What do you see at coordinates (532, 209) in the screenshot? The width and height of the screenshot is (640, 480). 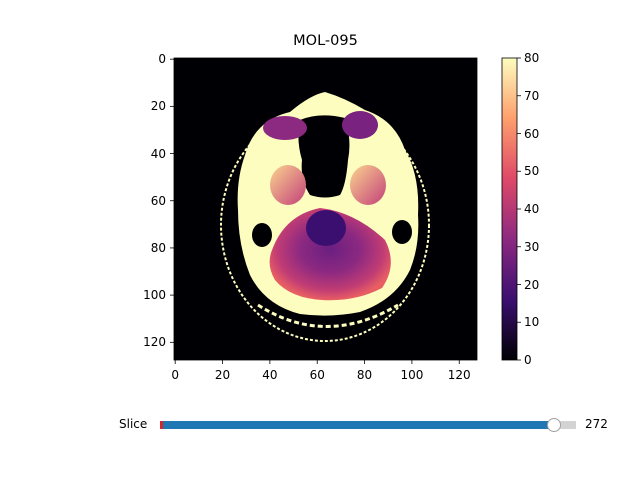 I see `colorbar-tick-label: 40` at bounding box center [532, 209].